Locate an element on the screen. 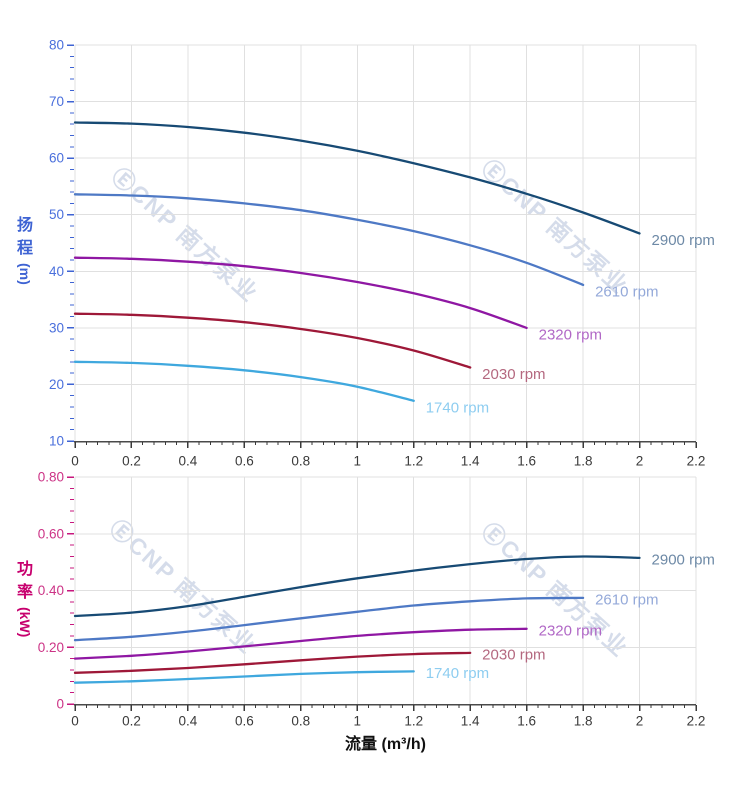 The width and height of the screenshot is (752, 797). y-tick-label: 70 is located at coordinates (56, 101).